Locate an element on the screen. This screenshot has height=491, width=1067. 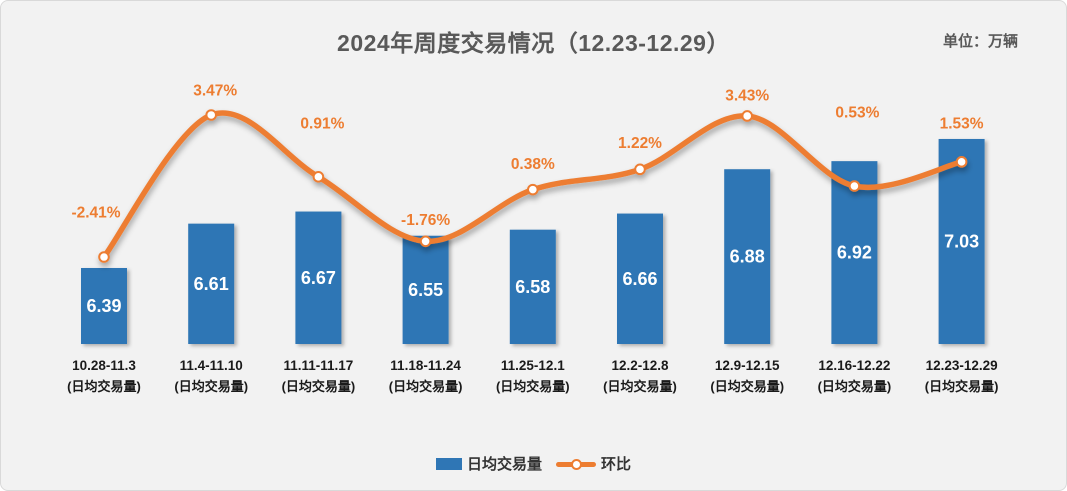
legend-line-swatch-icon is located at coordinates (576, 464).